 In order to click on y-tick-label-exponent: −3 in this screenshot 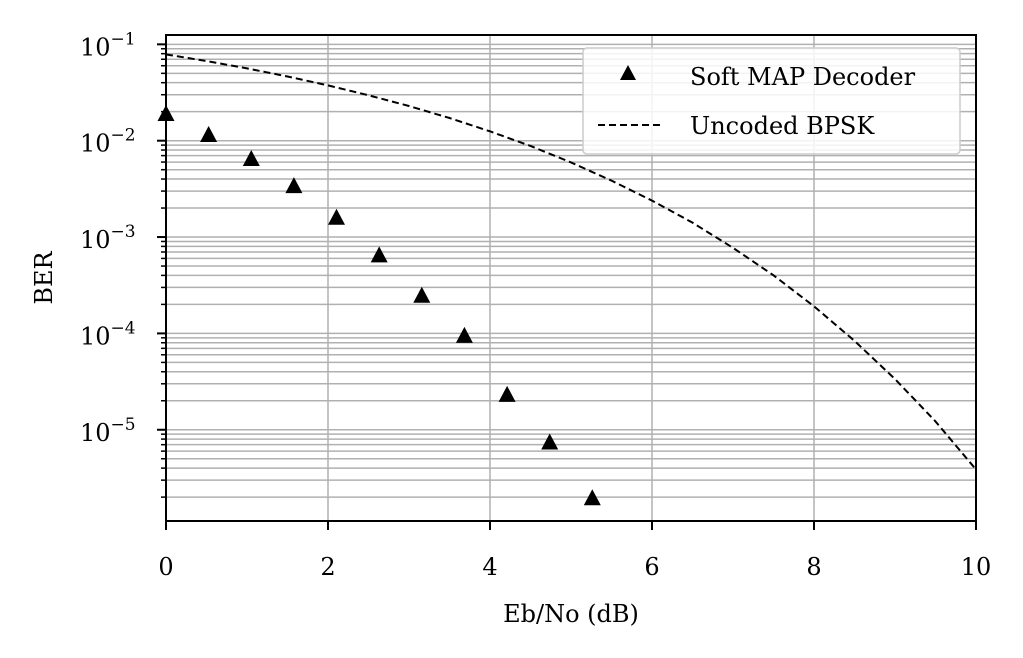, I will do `click(123, 232)`.